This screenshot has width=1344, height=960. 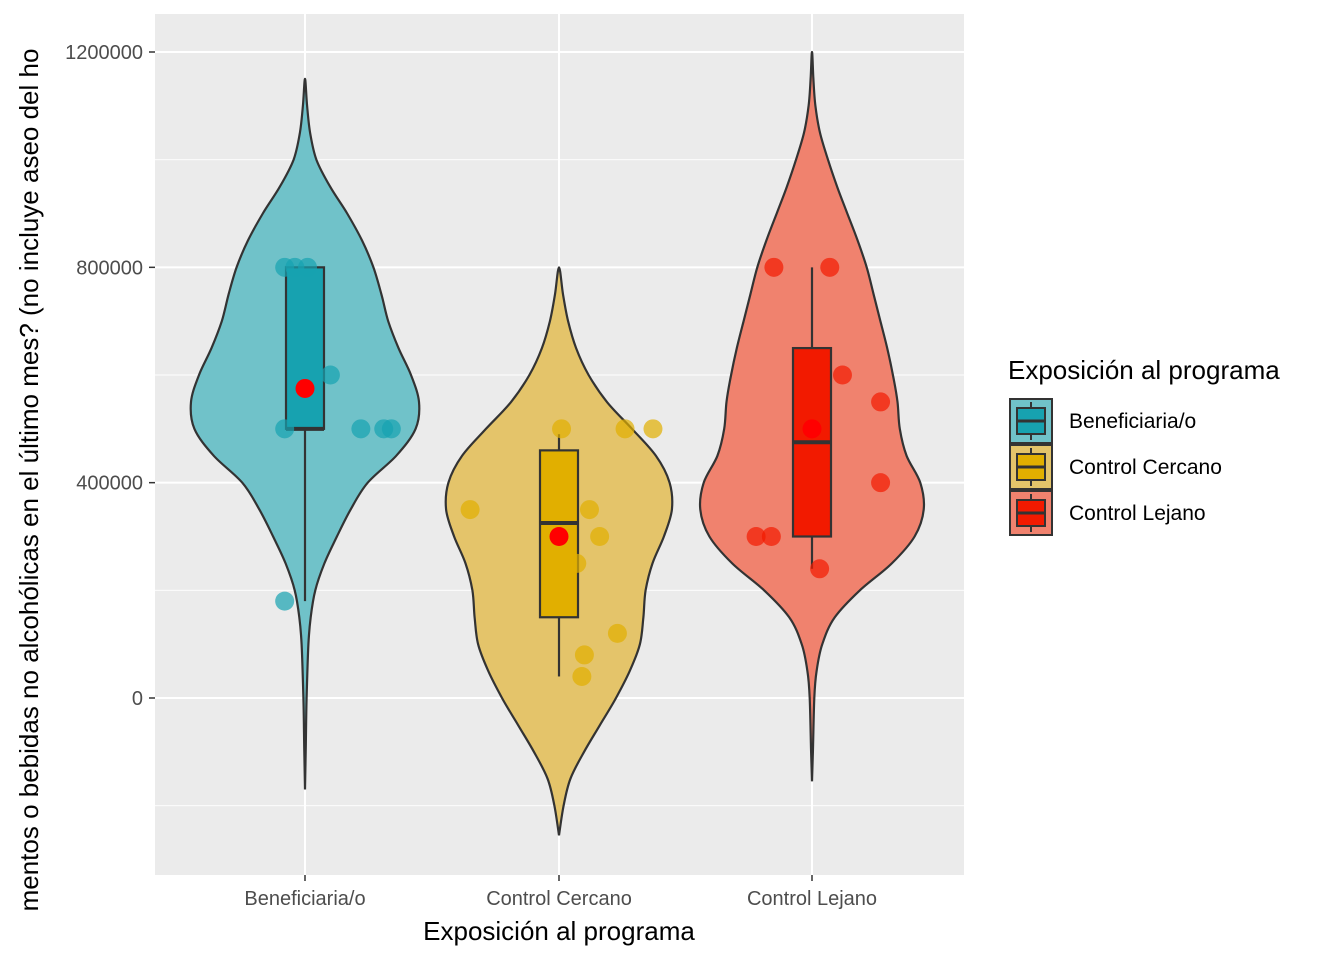 I want to click on y-tick-label: 800000, so click(x=109, y=268).